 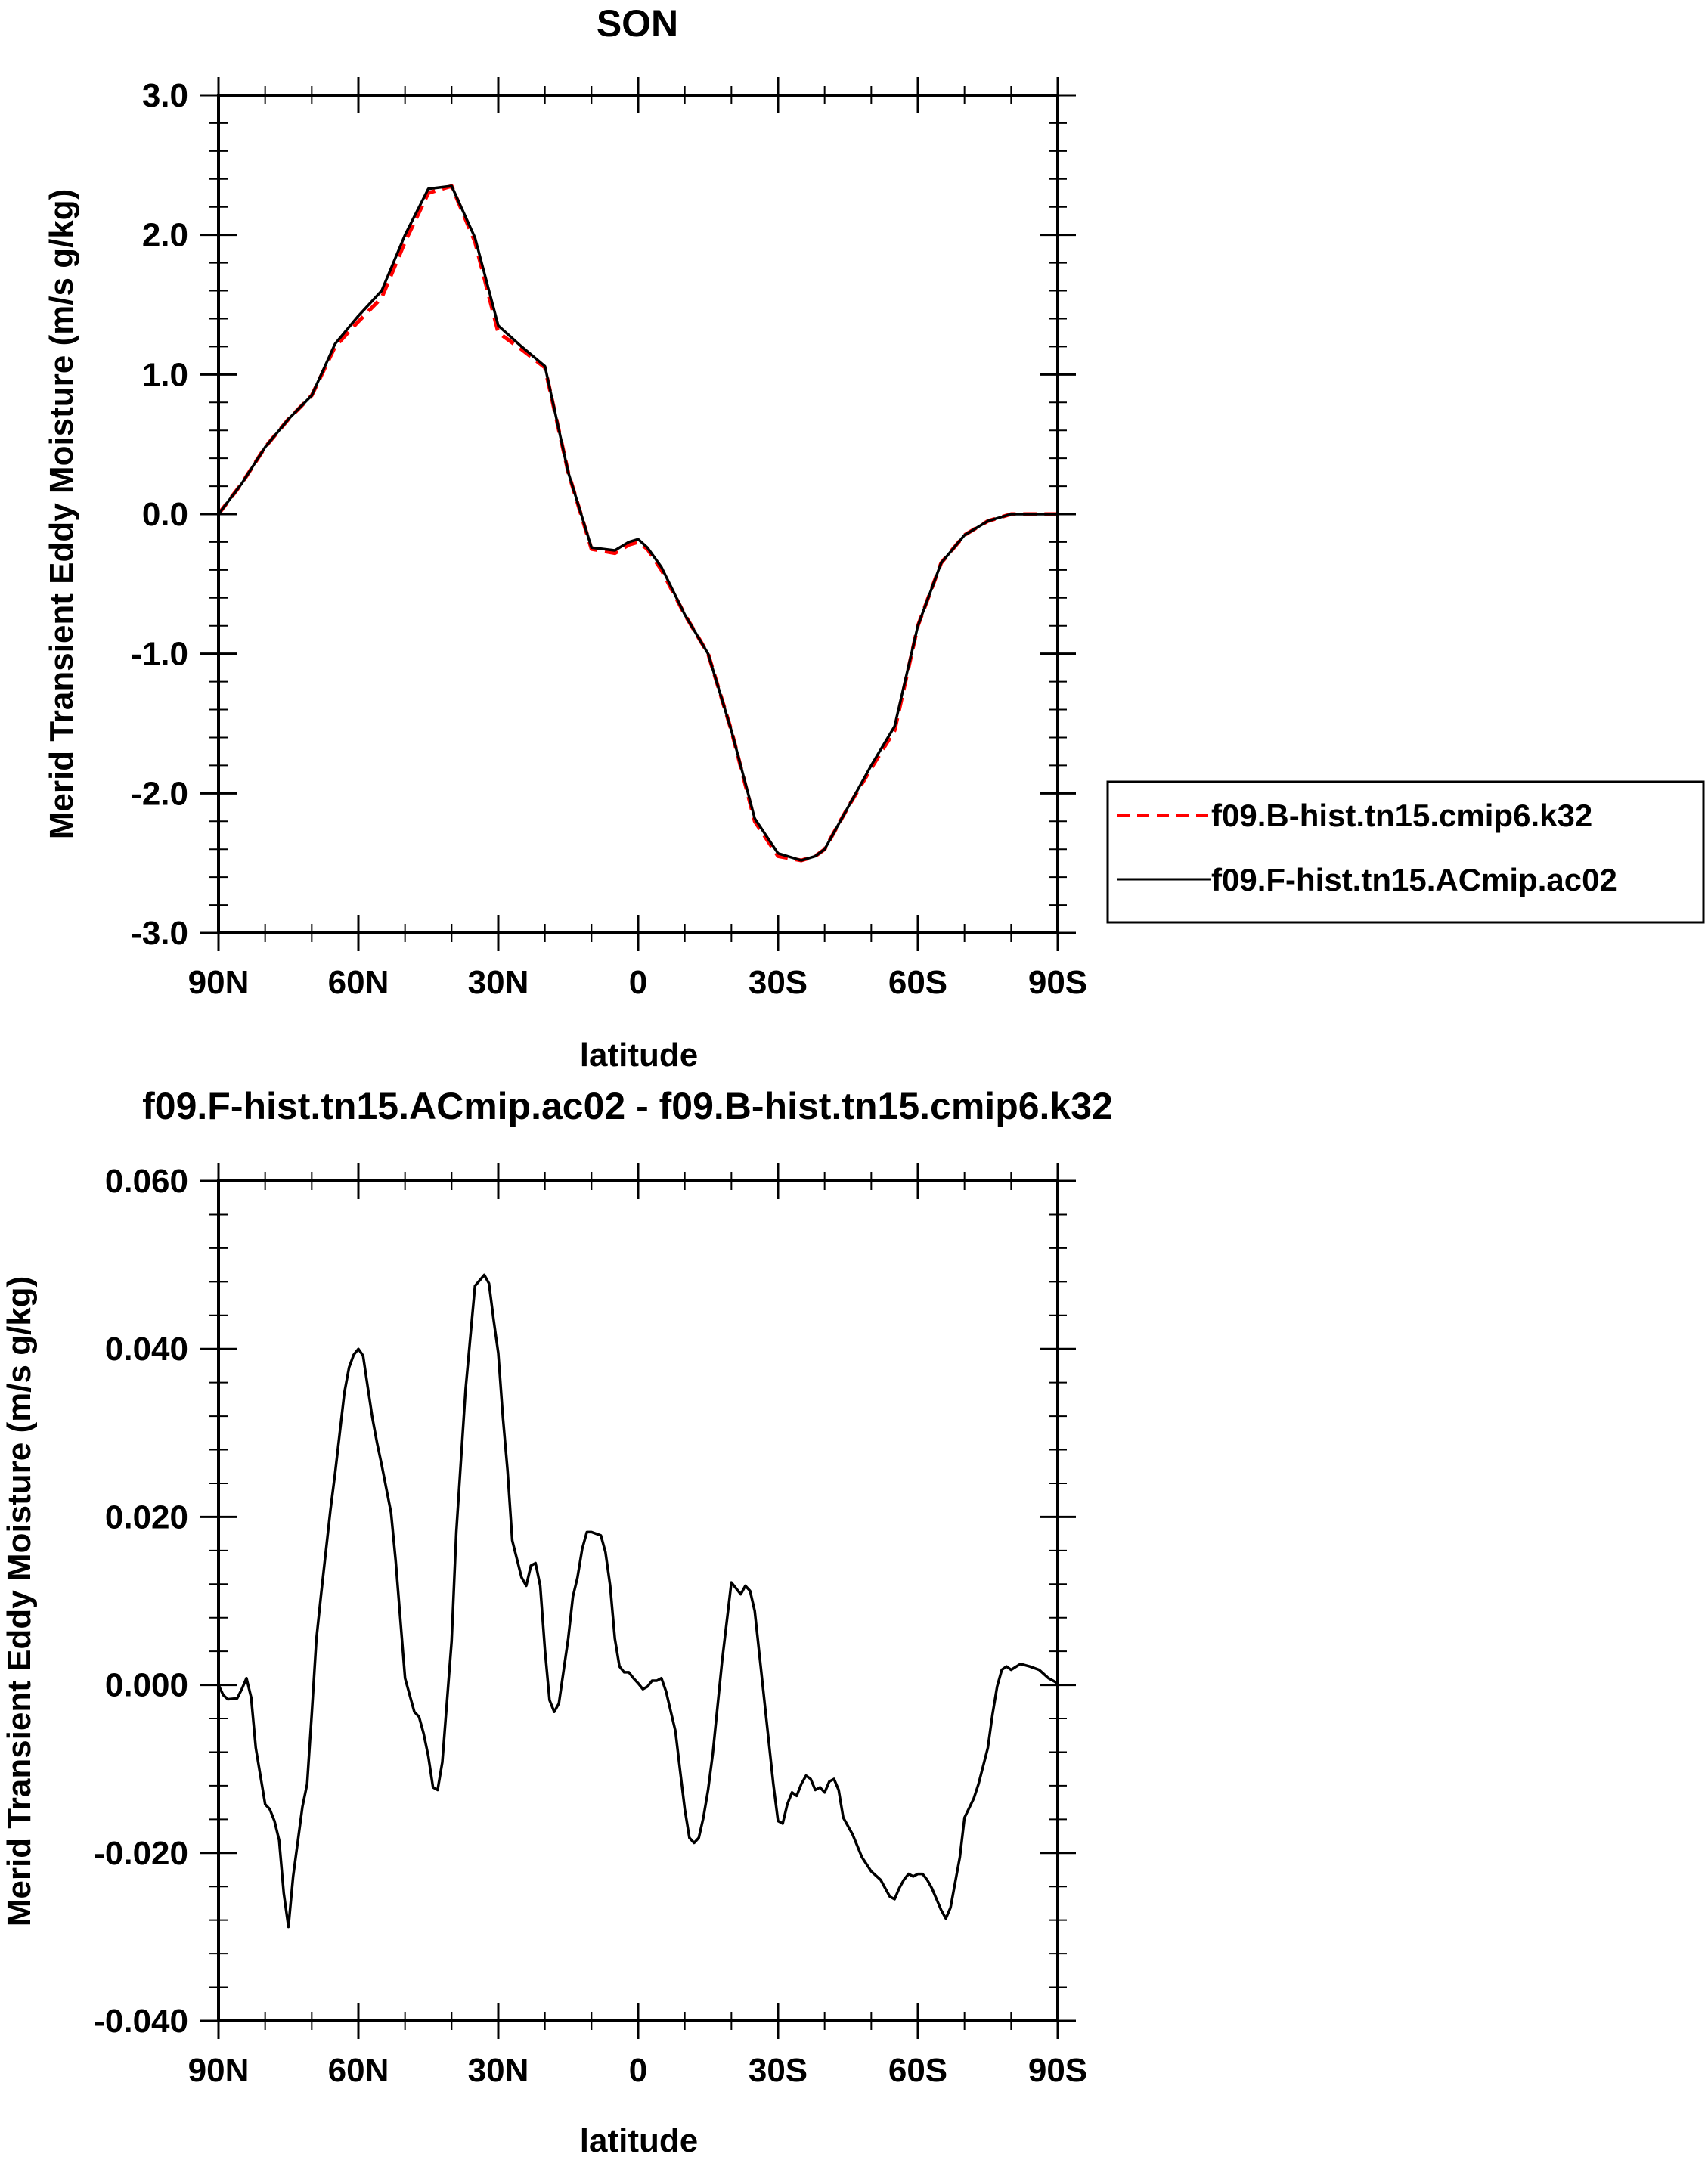 I want to click on top-chart-x-axis-title: latitude, so click(x=639, y=1055).